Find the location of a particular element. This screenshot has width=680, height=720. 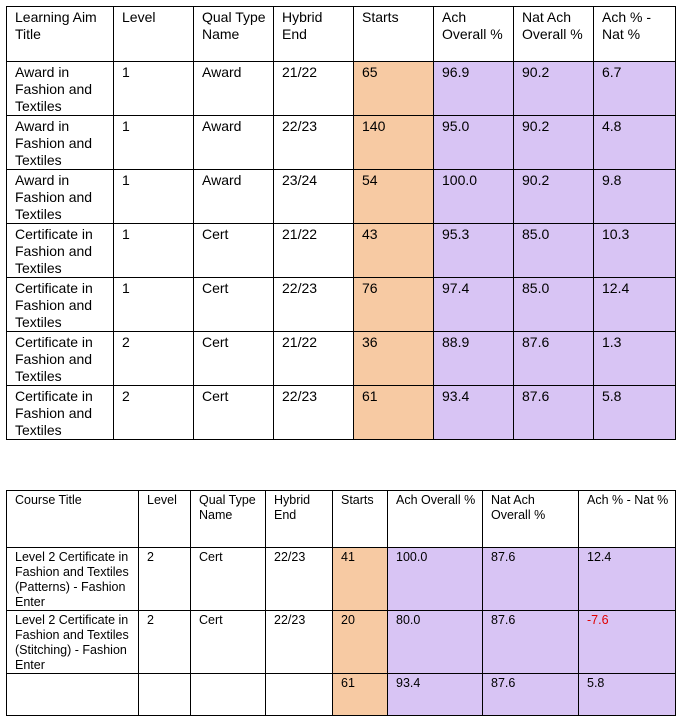

table-cell: Course Title is located at coordinates (72, 519).